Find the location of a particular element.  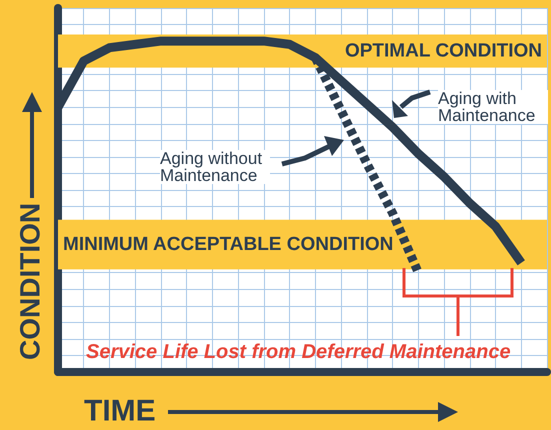

band-label: MINIMUM ACCEPTABLE CONDITION is located at coordinates (228, 245).